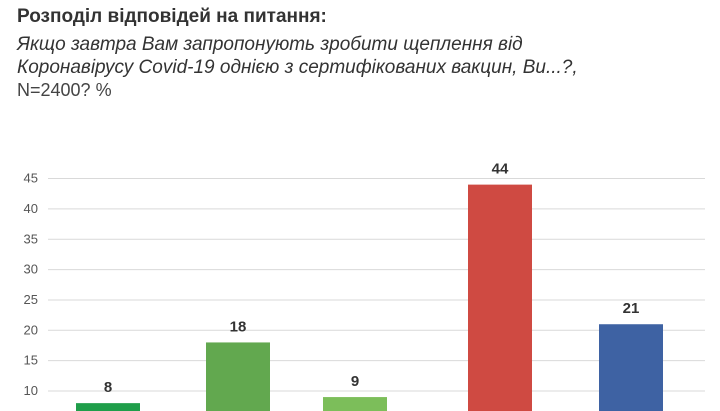  Describe the element at coordinates (64, 90) in the screenshot. I see `sample-size-note: N=2400? %` at that location.